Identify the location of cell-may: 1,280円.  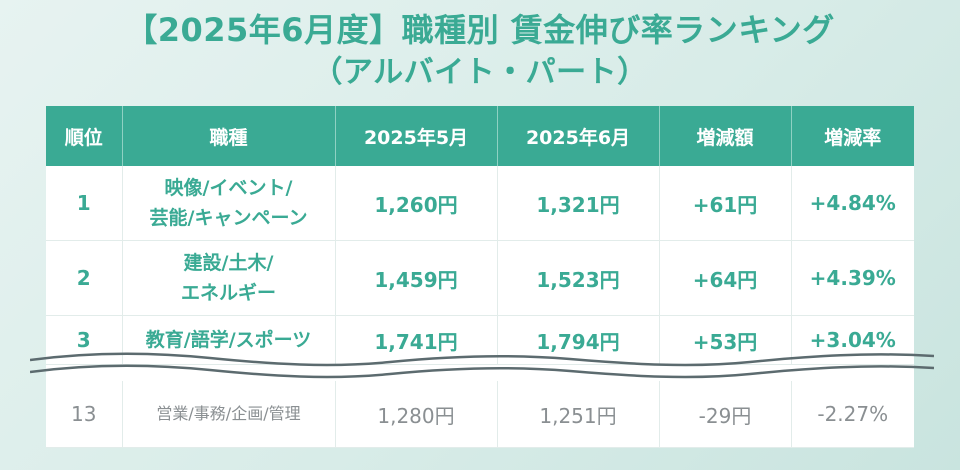
(416, 414).